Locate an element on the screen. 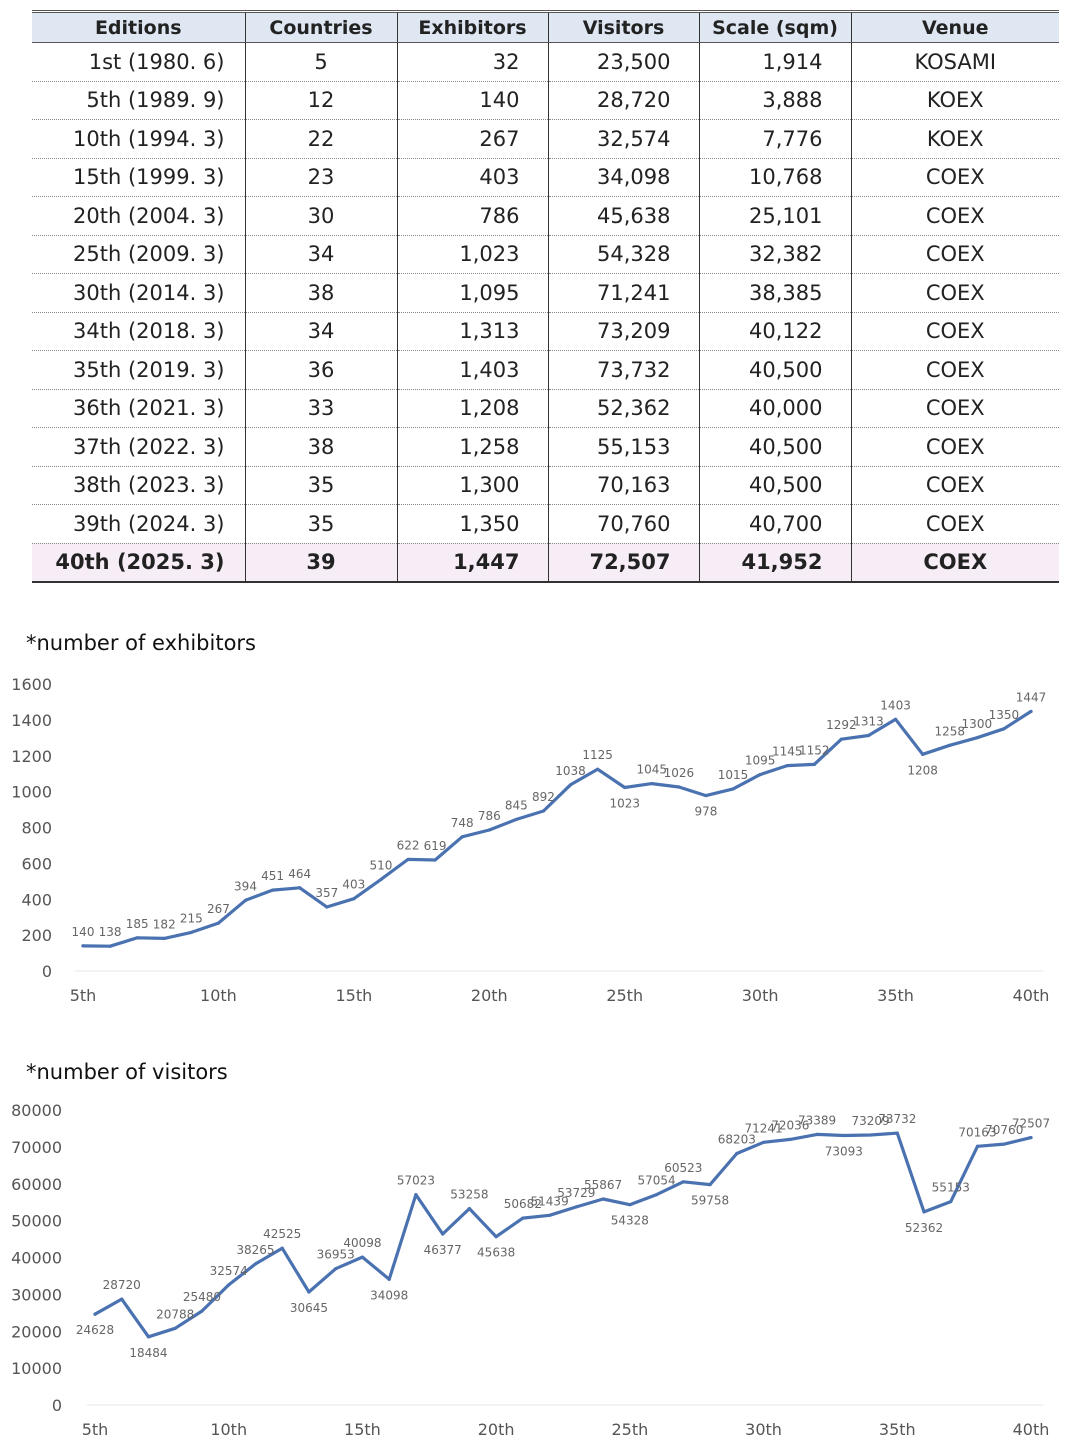  data-label: 38265 is located at coordinates (255, 1250).